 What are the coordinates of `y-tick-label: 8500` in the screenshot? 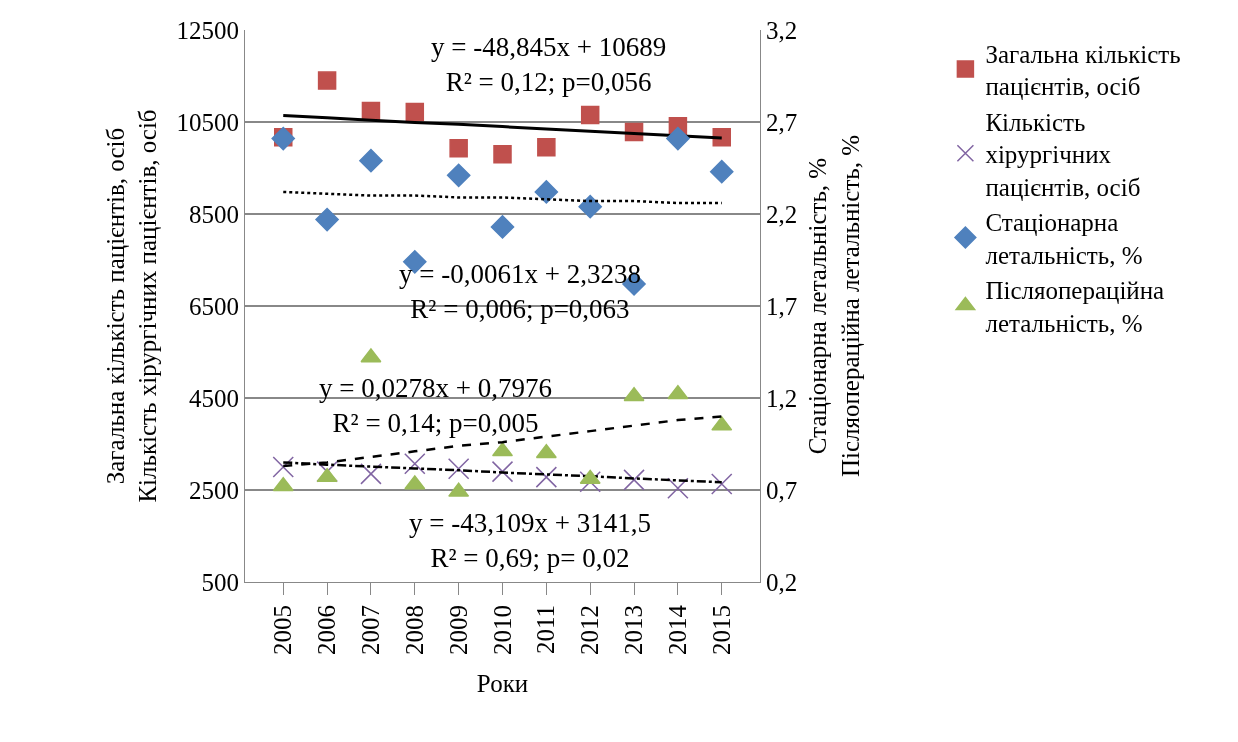 It's located at (214, 214).